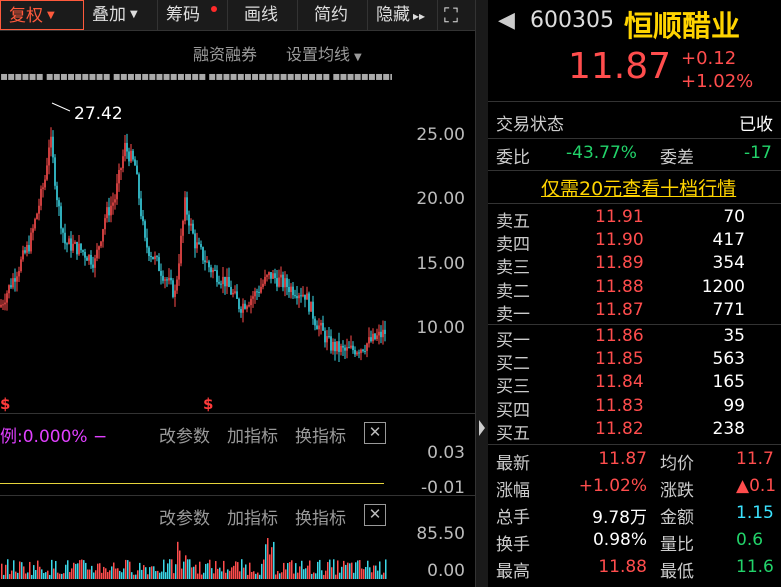  What do you see at coordinates (619, 309) in the screenshot?
I see `asks-price: 11.87` at bounding box center [619, 309].